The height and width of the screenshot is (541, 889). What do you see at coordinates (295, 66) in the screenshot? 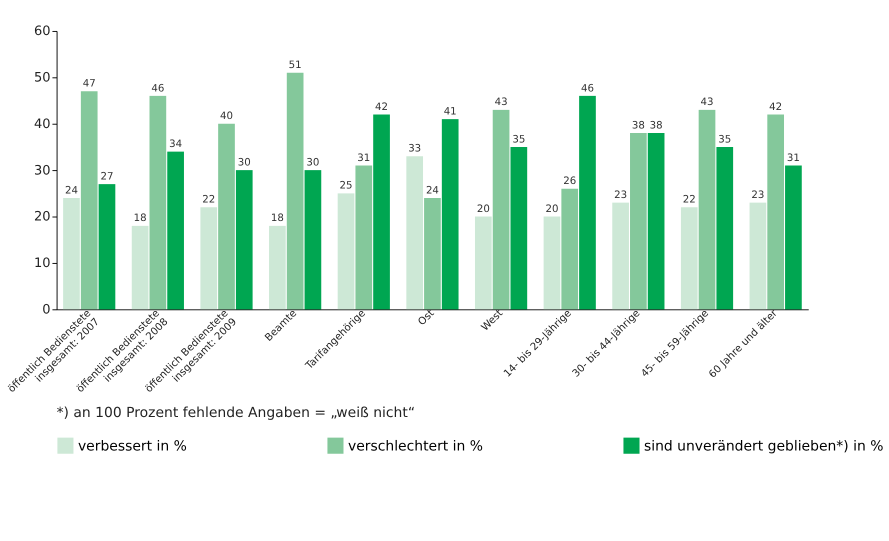
I see `data-label: 51` at bounding box center [295, 66].